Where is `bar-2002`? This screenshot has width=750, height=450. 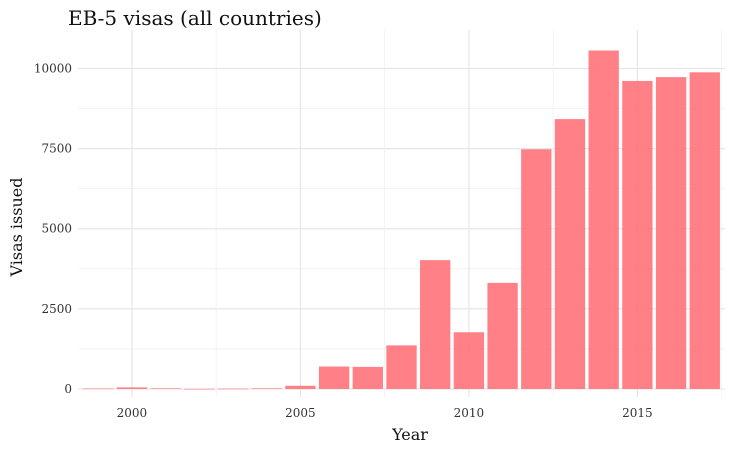 bar-2002 is located at coordinates (199, 389).